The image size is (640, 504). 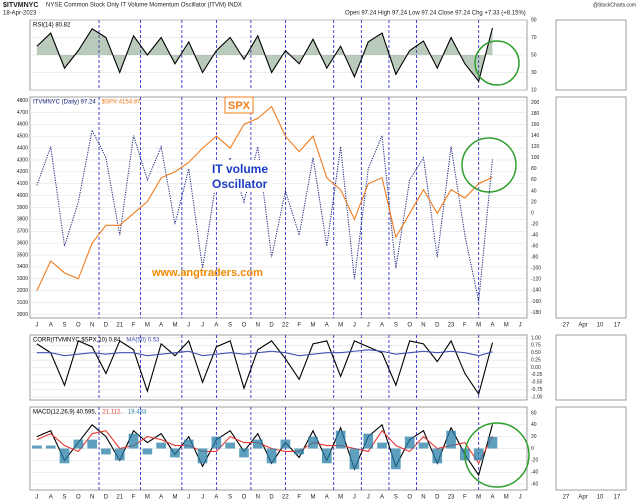 What do you see at coordinates (22, 243) in the screenshot?
I see `y-tick-label: 3600` at bounding box center [22, 243].